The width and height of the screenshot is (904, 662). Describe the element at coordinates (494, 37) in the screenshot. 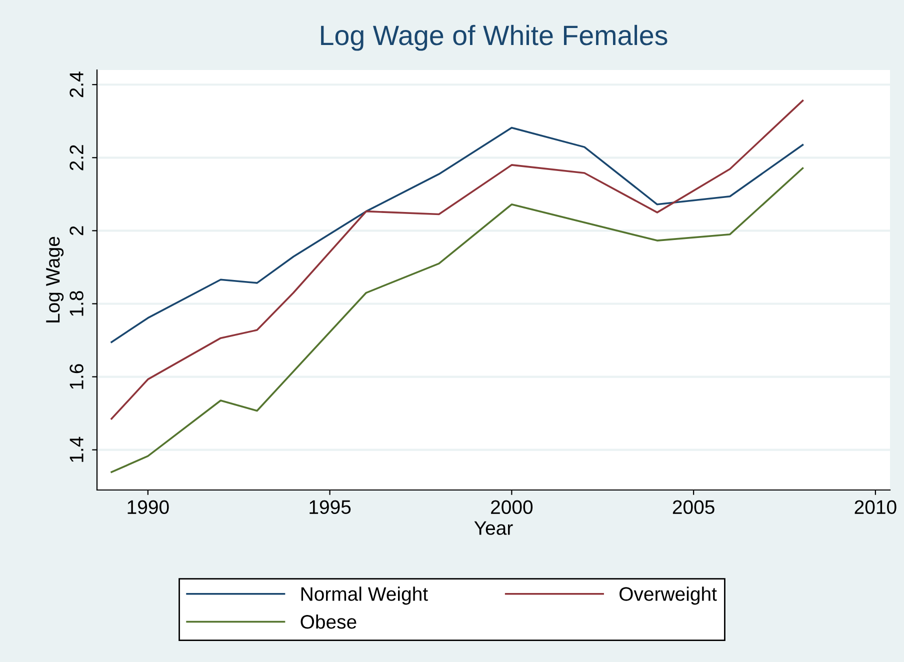

I see `chart-title: Log Wage of White Females` at that location.